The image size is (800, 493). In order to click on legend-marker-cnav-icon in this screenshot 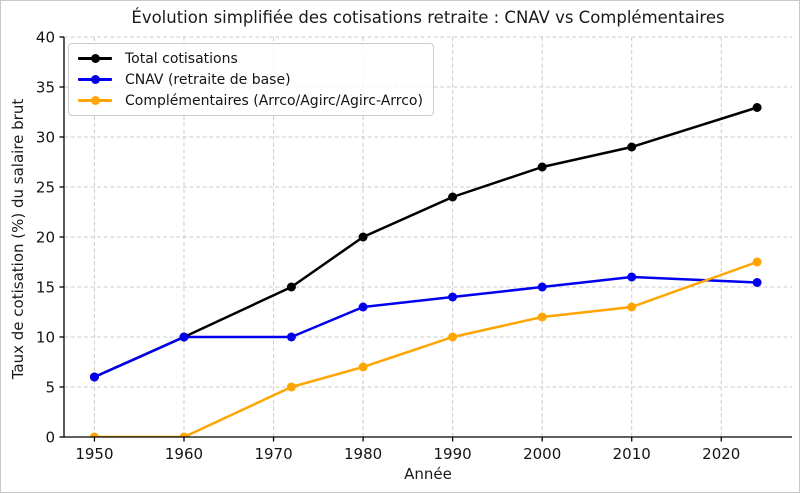, I will do `click(95, 79)`.